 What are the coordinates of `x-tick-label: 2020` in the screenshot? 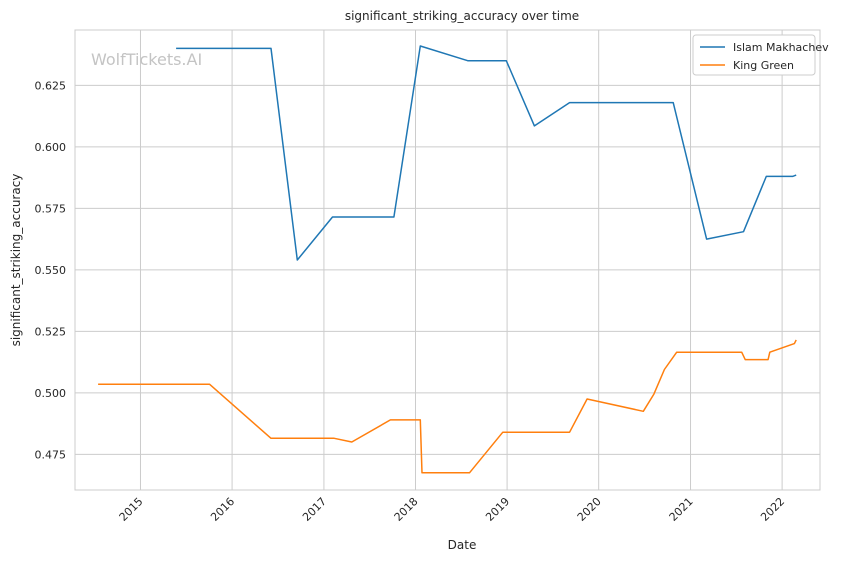 It's located at (589, 509).